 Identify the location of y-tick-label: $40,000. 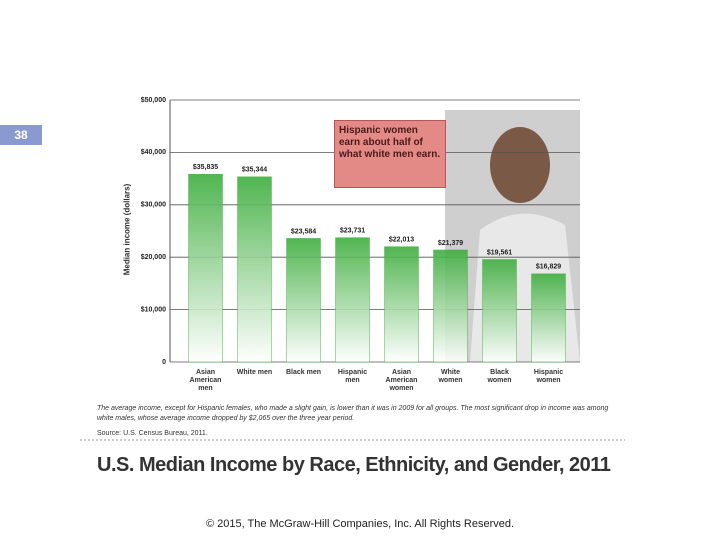
(153, 152).